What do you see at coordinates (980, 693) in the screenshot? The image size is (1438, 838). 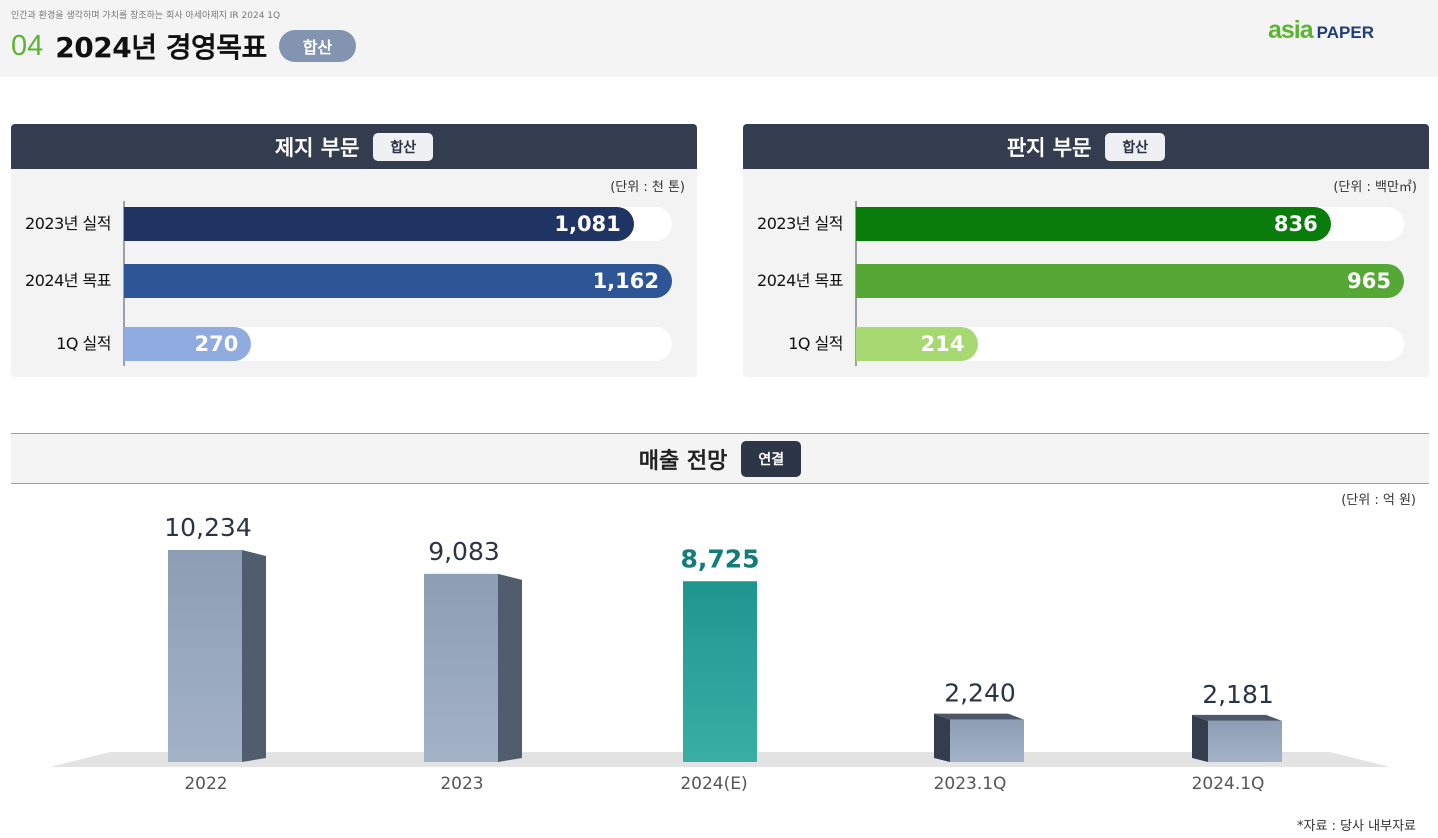 I see `revenue-value-label: 2,240` at bounding box center [980, 693].